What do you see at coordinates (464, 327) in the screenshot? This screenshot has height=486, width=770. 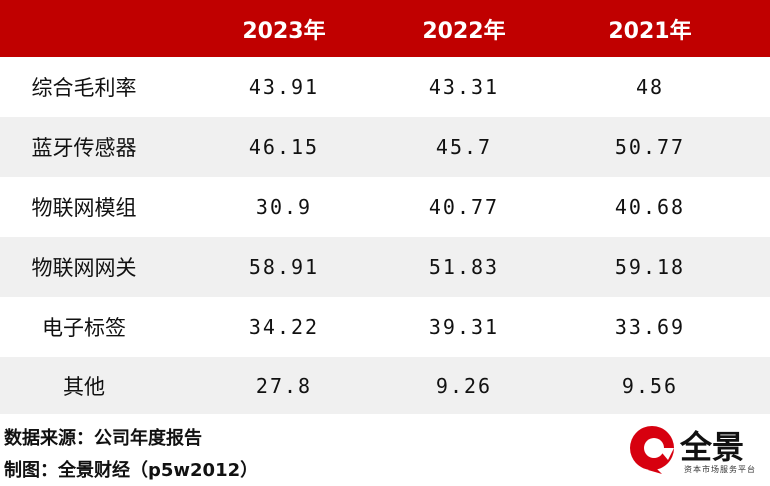 I see `table-cell: 39.31` at bounding box center [464, 327].